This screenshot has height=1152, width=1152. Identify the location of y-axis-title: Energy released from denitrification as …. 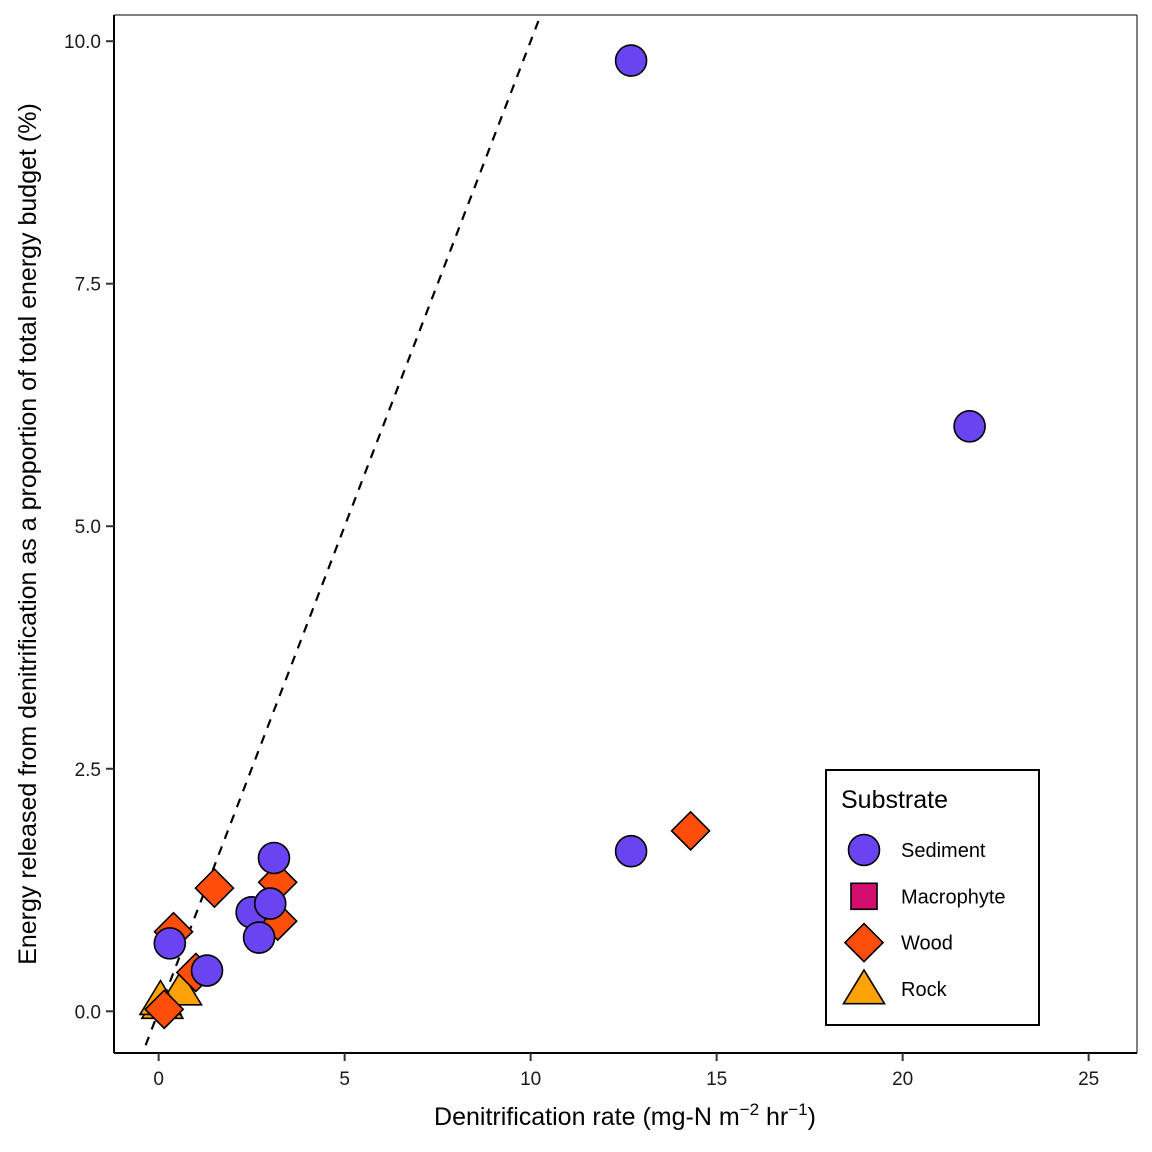
(28, 534).